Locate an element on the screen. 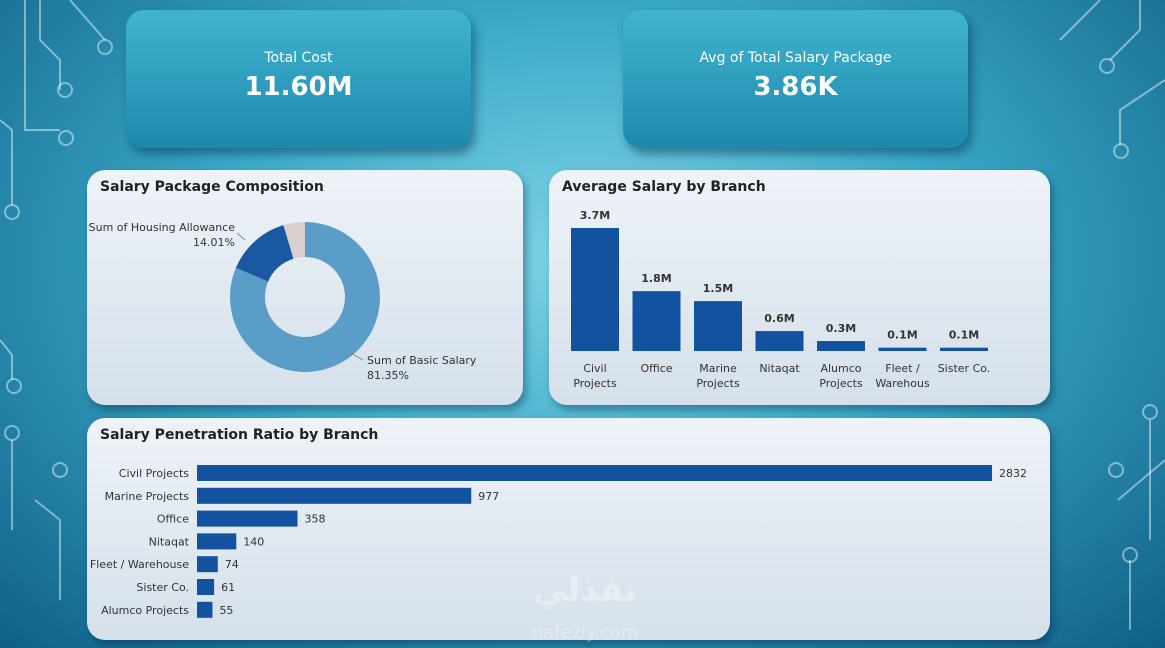 The height and width of the screenshot is (648, 1165). kpi-card: Avg of Total Salary Package 3.86K is located at coordinates (795, 79).